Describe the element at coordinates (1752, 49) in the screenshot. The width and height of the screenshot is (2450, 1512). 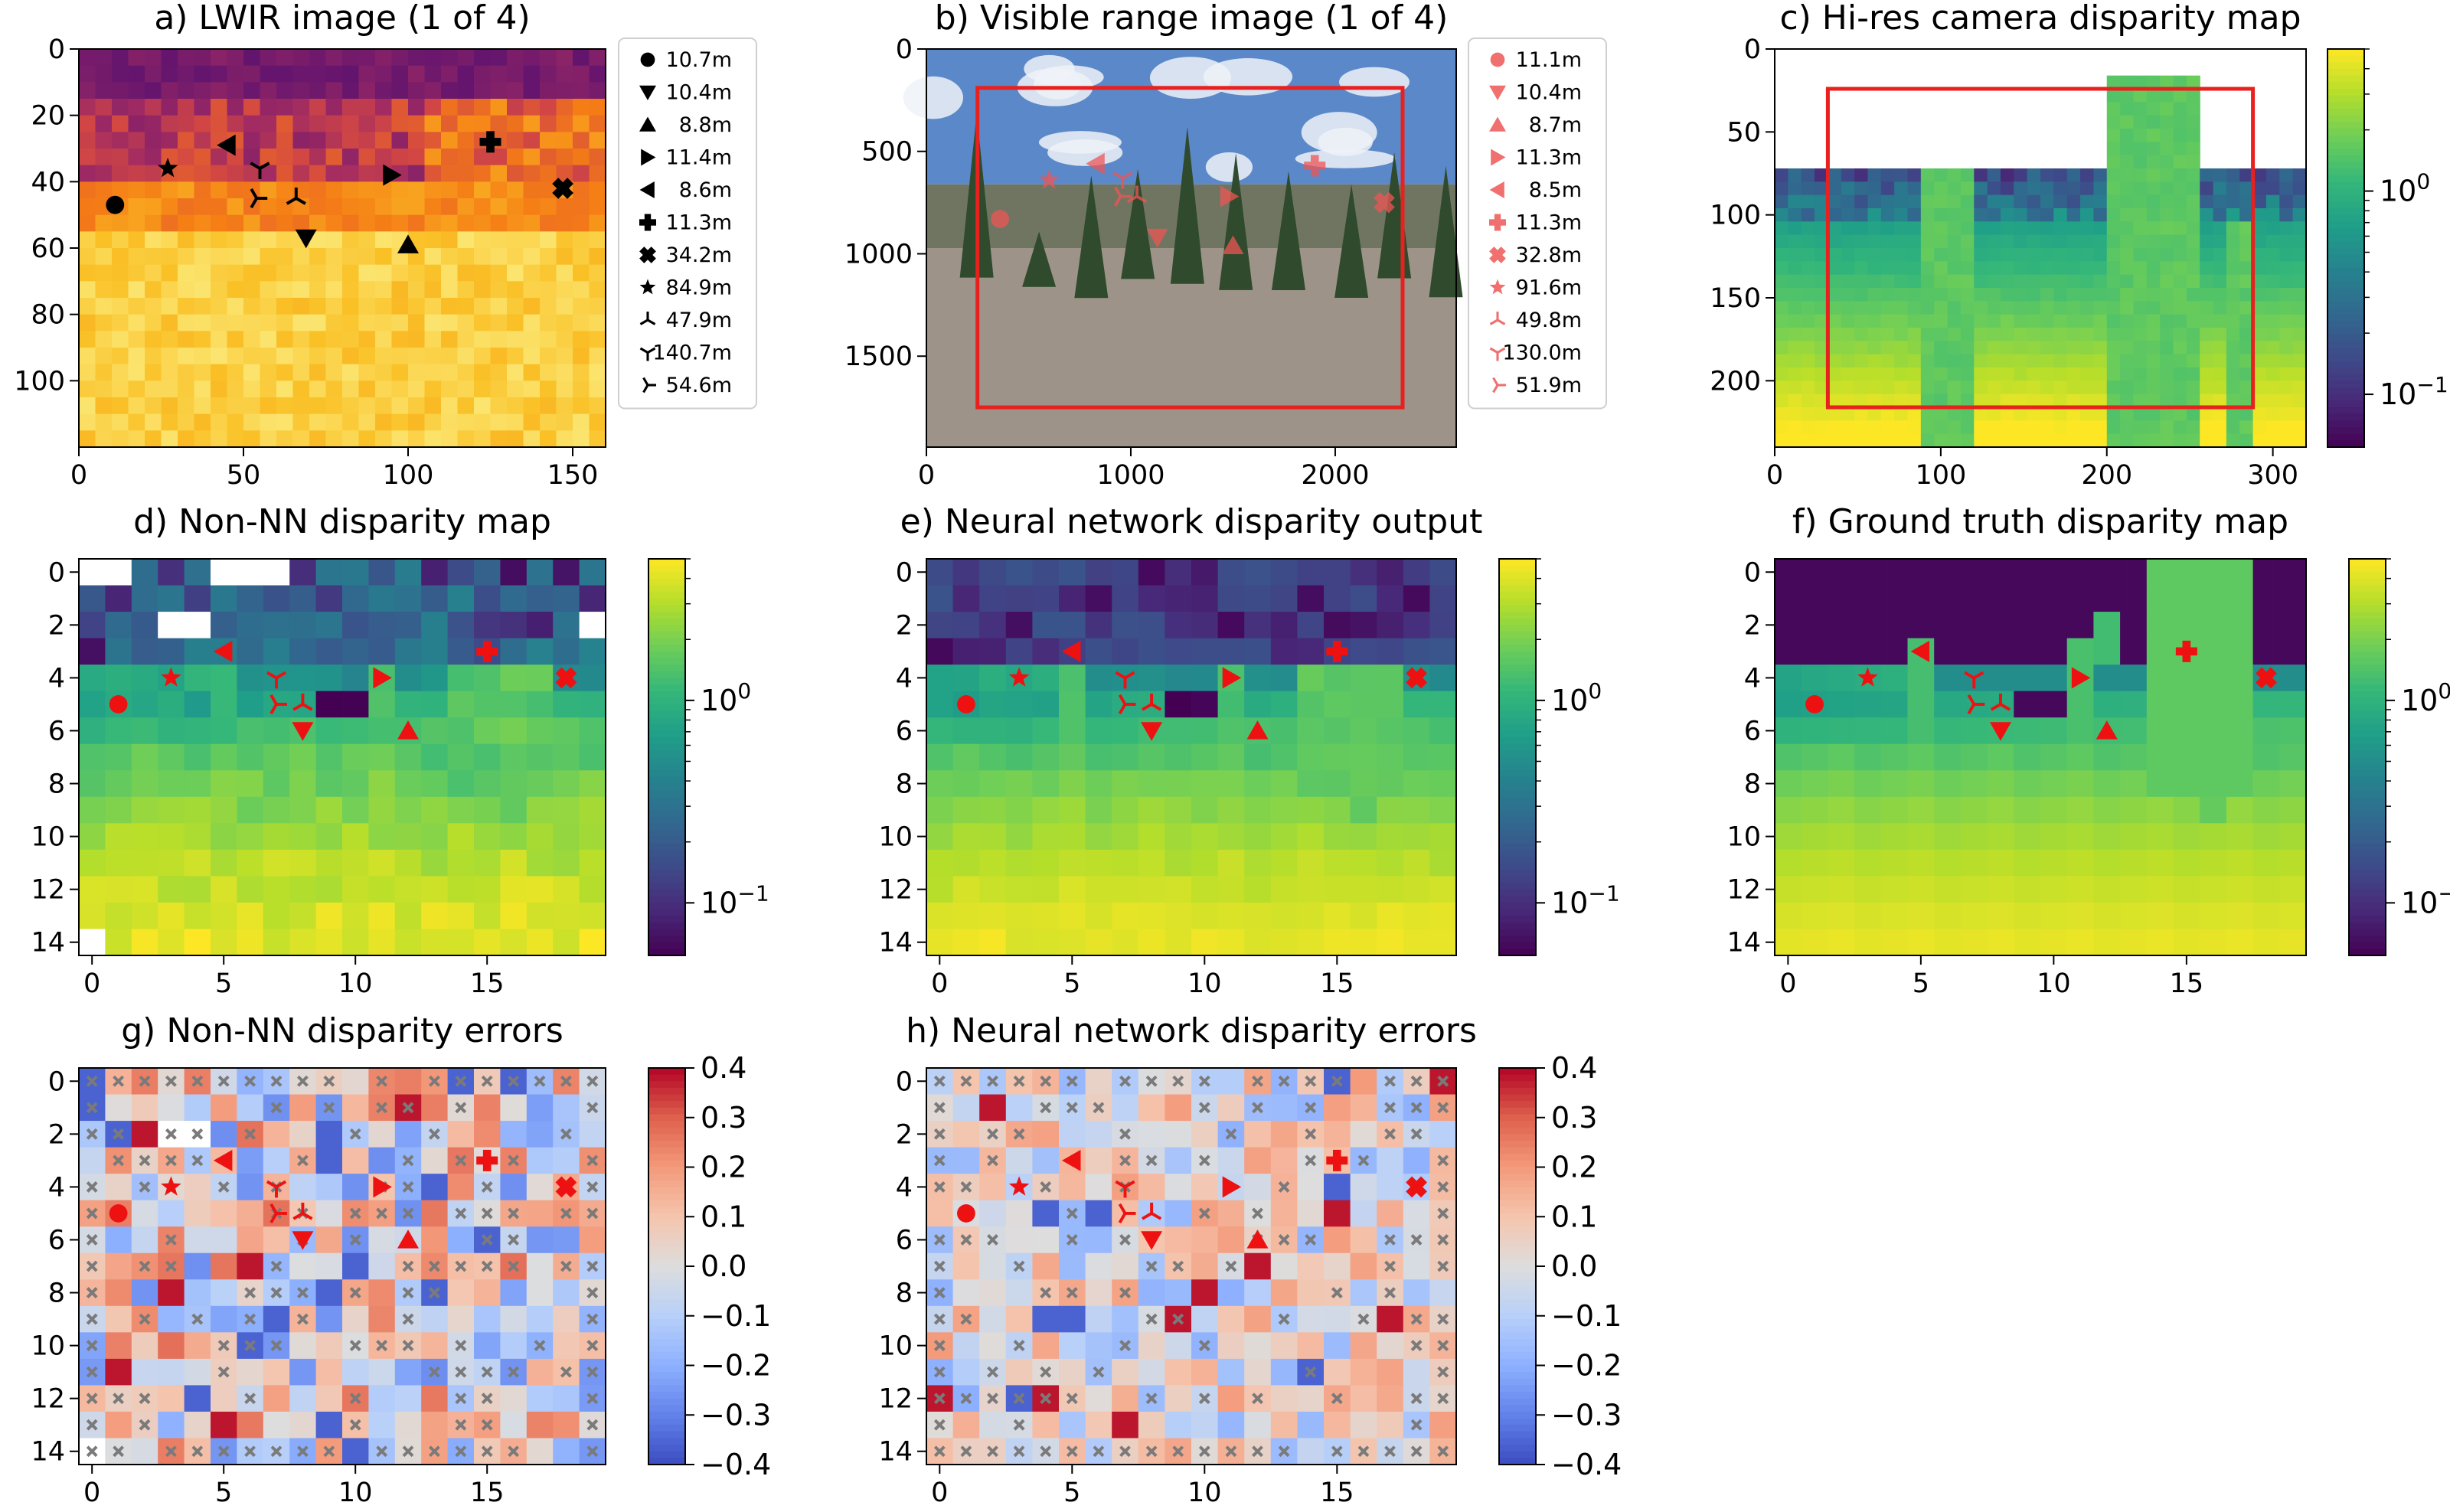
I see `y-tick-label: 0` at that location.